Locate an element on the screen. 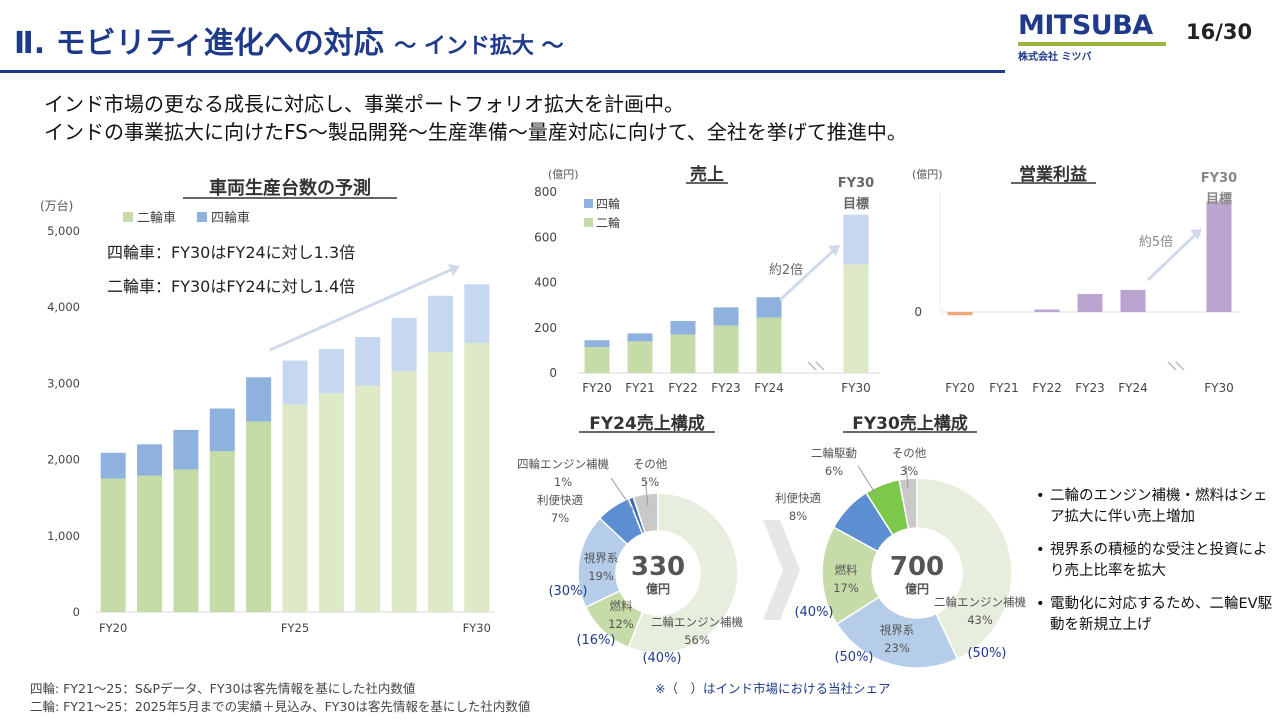 Image resolution: width=1280 pixels, height=720 pixels. chart3-ytick: 0 is located at coordinates (918, 312).